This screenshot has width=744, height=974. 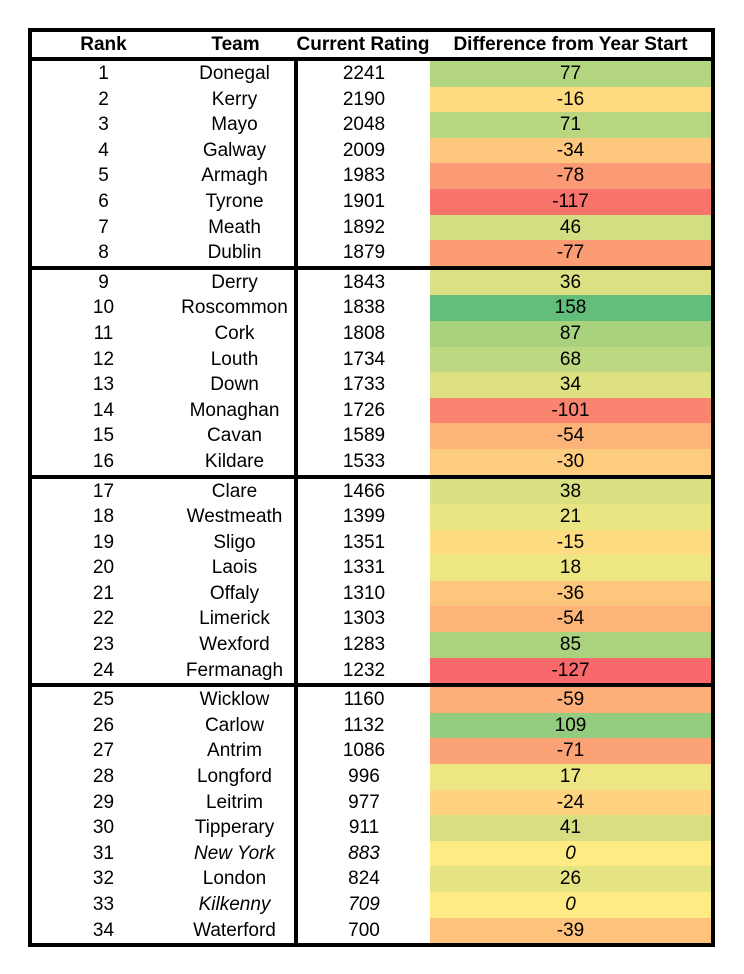 What do you see at coordinates (362, 280) in the screenshot?
I see `rating-cell: 1843` at bounding box center [362, 280].